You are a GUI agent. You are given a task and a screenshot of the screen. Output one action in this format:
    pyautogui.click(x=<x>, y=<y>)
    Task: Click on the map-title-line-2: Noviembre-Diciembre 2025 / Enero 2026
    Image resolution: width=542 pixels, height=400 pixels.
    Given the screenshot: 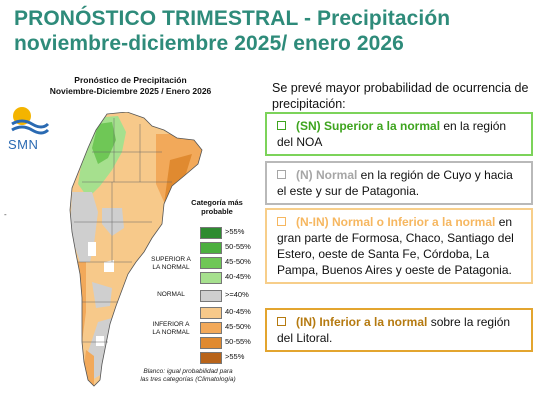 What is the action you would take?
    pyautogui.click(x=130, y=91)
    